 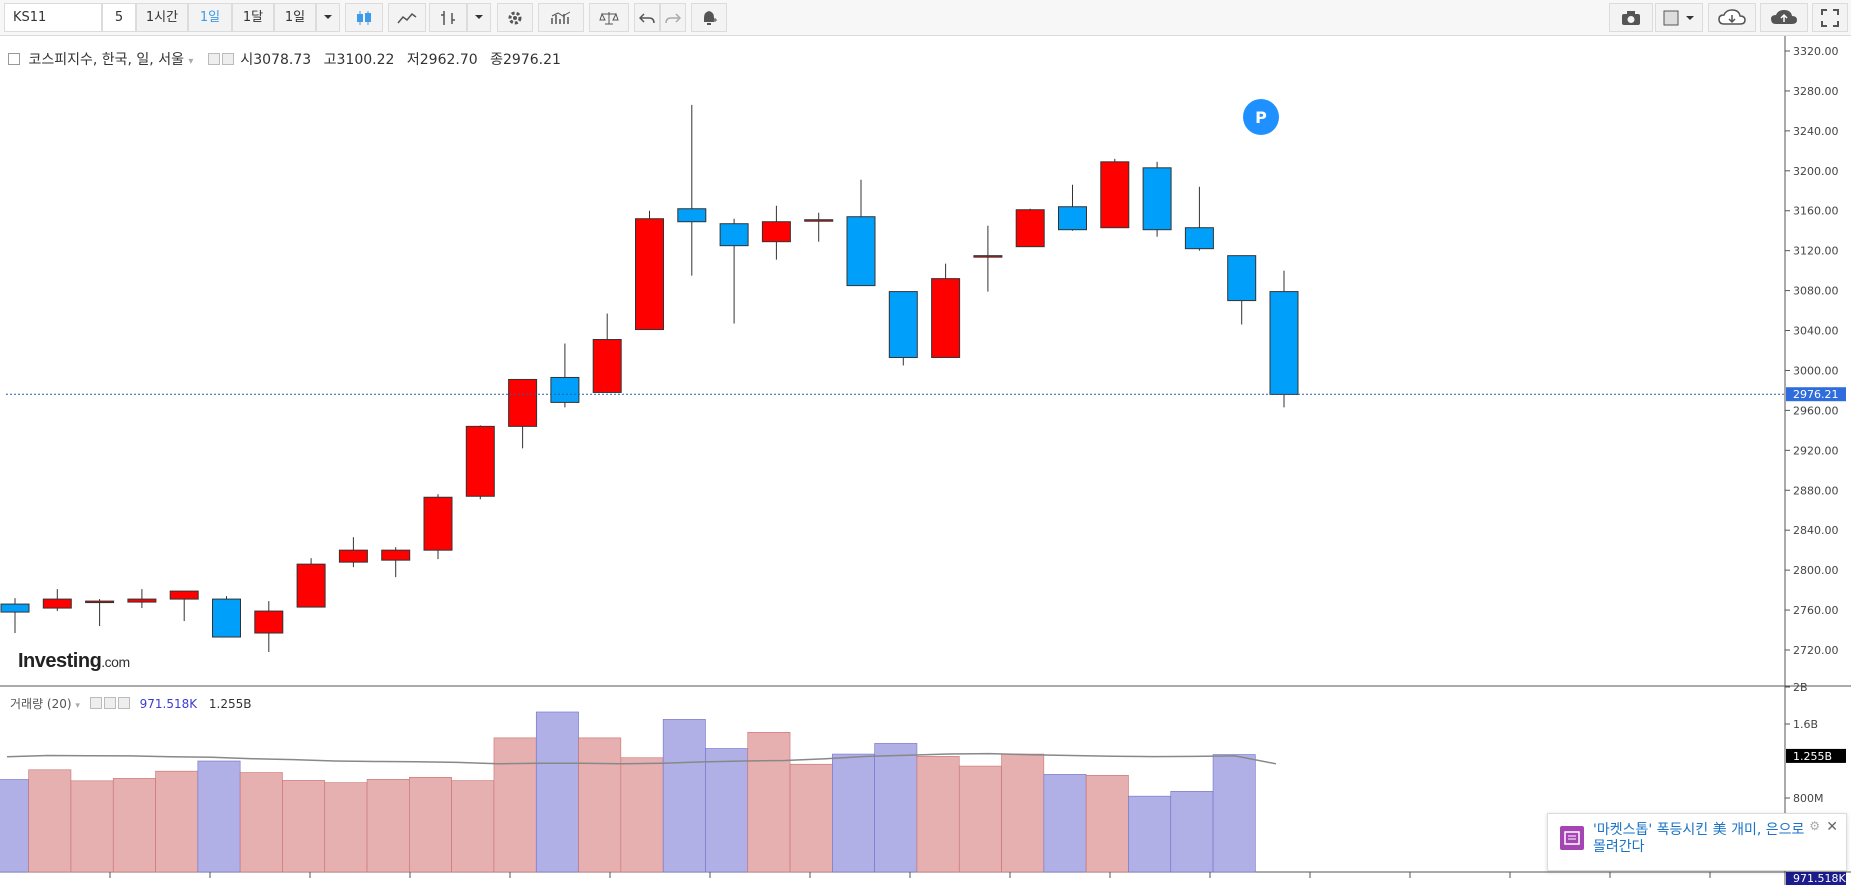 I want to click on save-chart-button, so click(x=1784, y=17).